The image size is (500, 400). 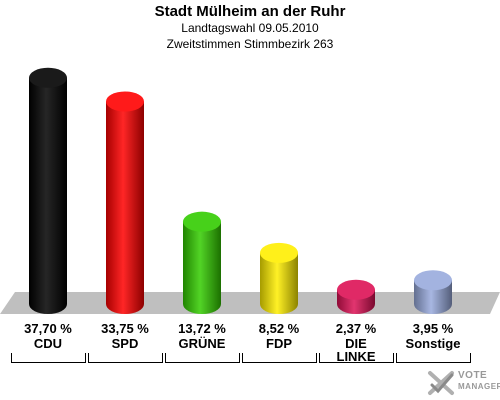 I want to click on value-label: 37,70 %, so click(x=48, y=328).